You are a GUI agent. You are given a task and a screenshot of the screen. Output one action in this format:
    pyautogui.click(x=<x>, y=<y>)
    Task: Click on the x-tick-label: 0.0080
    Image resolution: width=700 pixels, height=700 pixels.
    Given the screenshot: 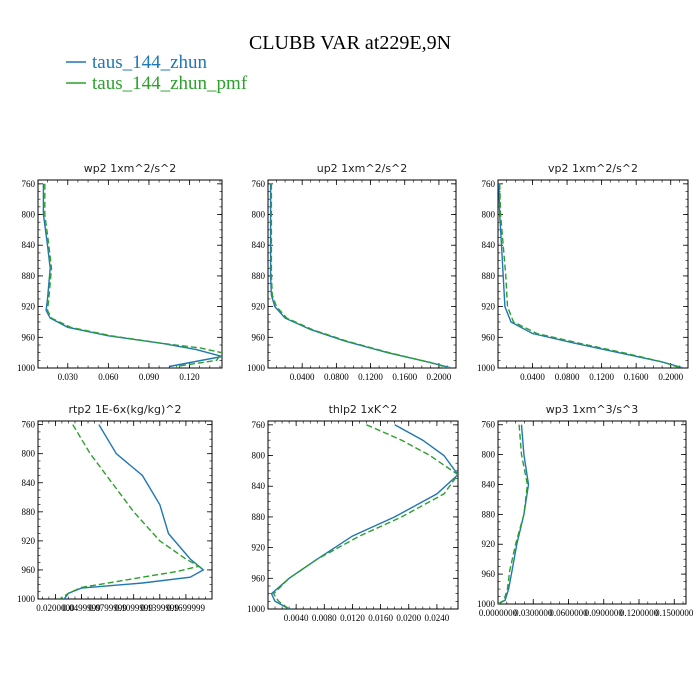 What is the action you would take?
    pyautogui.click(x=324, y=618)
    